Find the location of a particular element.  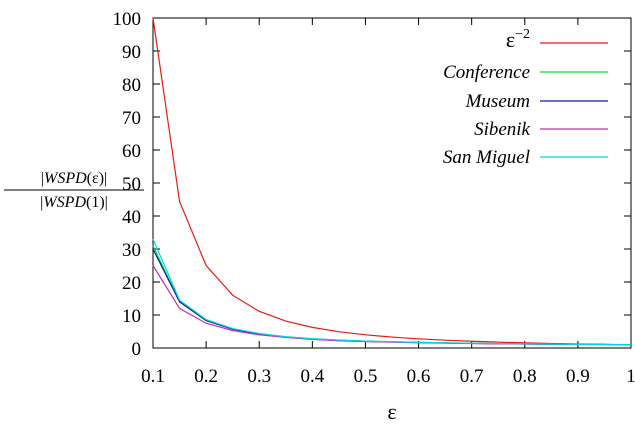

legend-label-museum: Museum is located at coordinates (497, 101).